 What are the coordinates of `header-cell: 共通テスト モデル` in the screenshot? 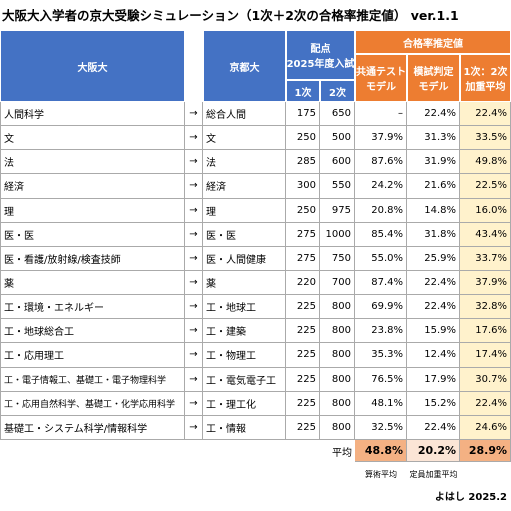 It's located at (381, 78).